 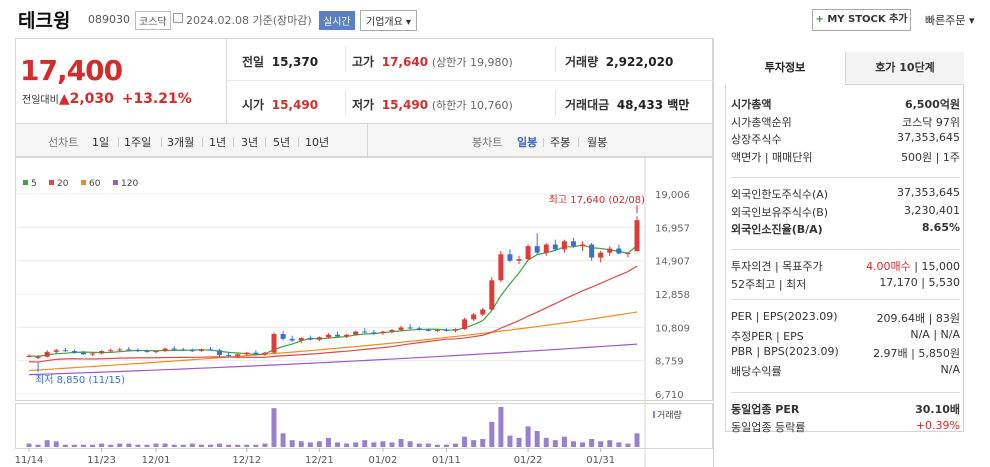 I want to click on tab-1year: 1년, so click(x=218, y=142).